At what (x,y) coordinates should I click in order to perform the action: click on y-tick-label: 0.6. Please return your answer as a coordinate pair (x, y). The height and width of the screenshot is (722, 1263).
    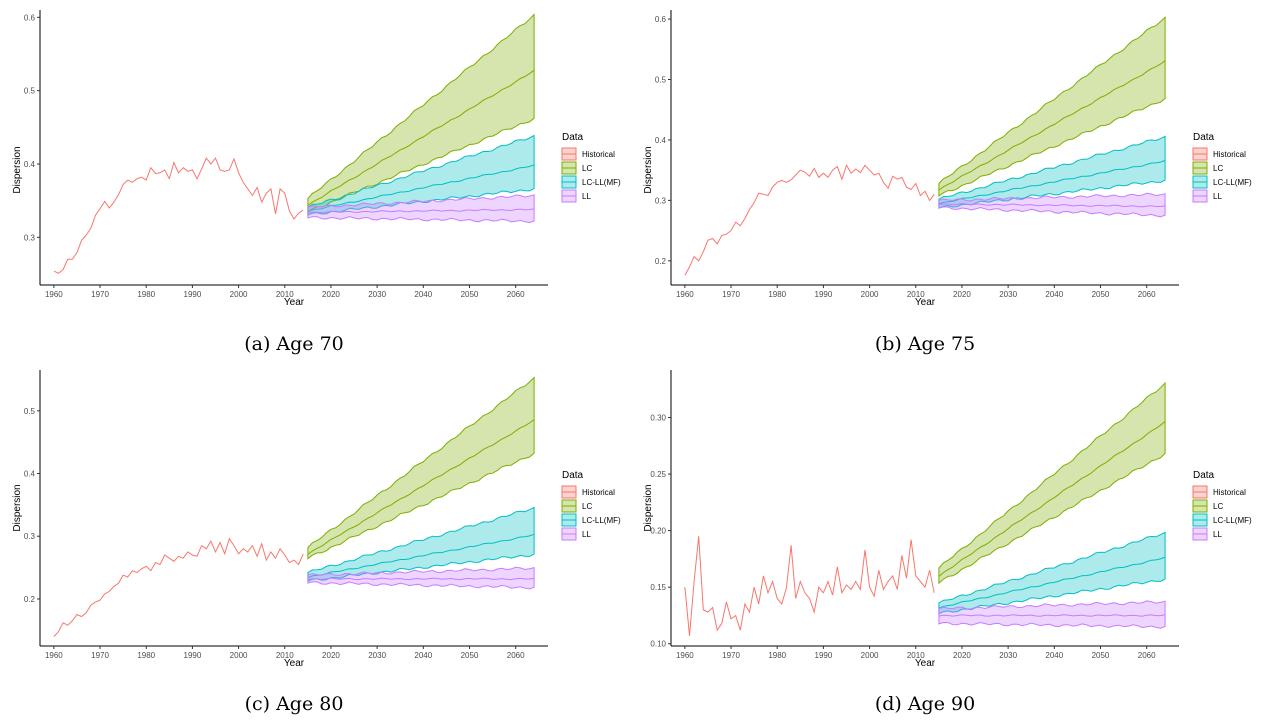
    Looking at the image, I should click on (30, 17).